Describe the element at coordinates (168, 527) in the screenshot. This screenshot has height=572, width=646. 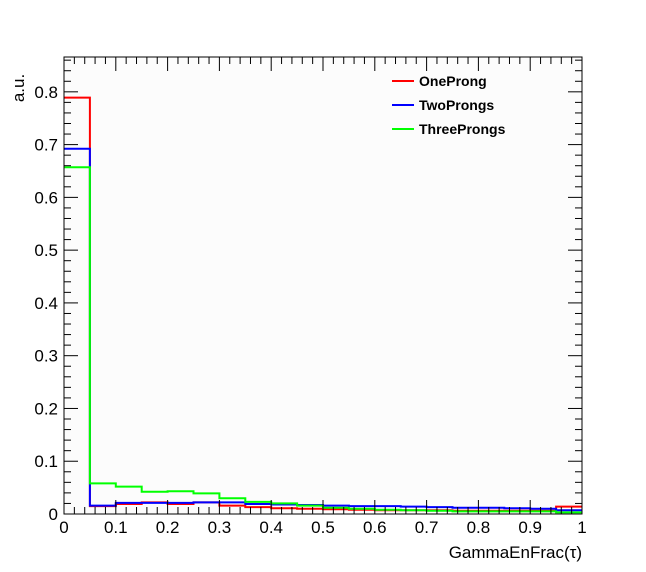
I see `x-tick-label: 0.2` at that location.